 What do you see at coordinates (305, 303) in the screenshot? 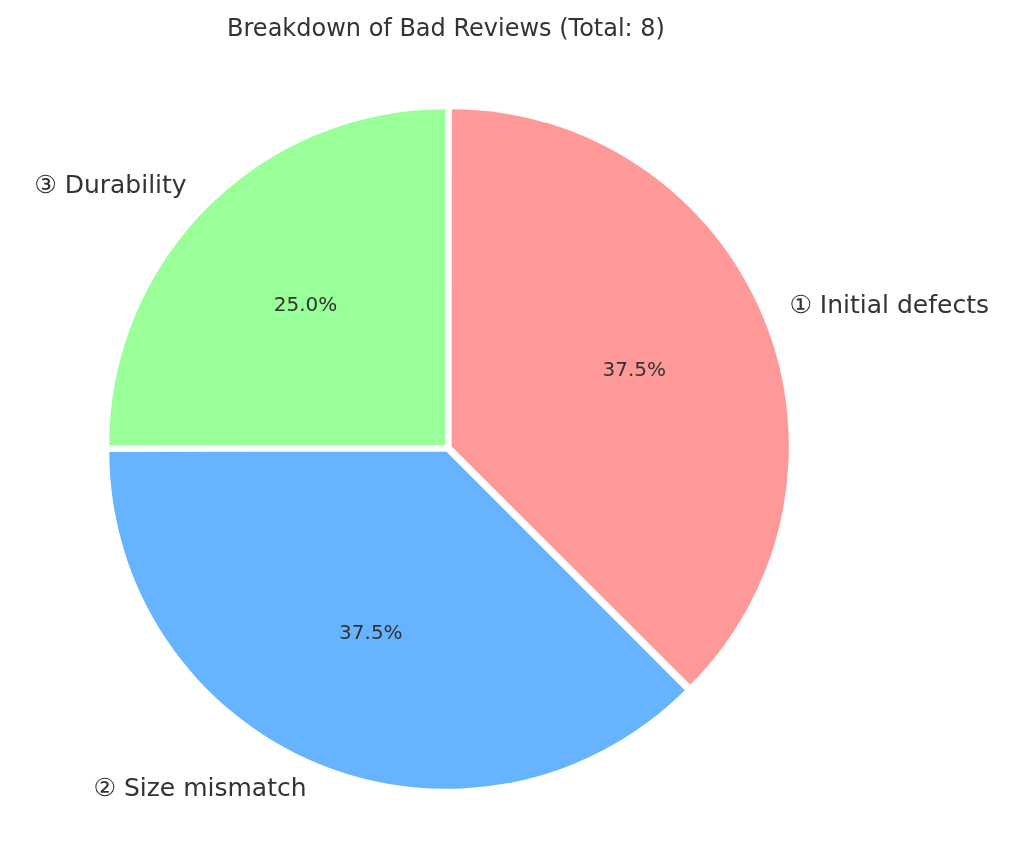
I see `data-label: 25.0%` at bounding box center [305, 303].